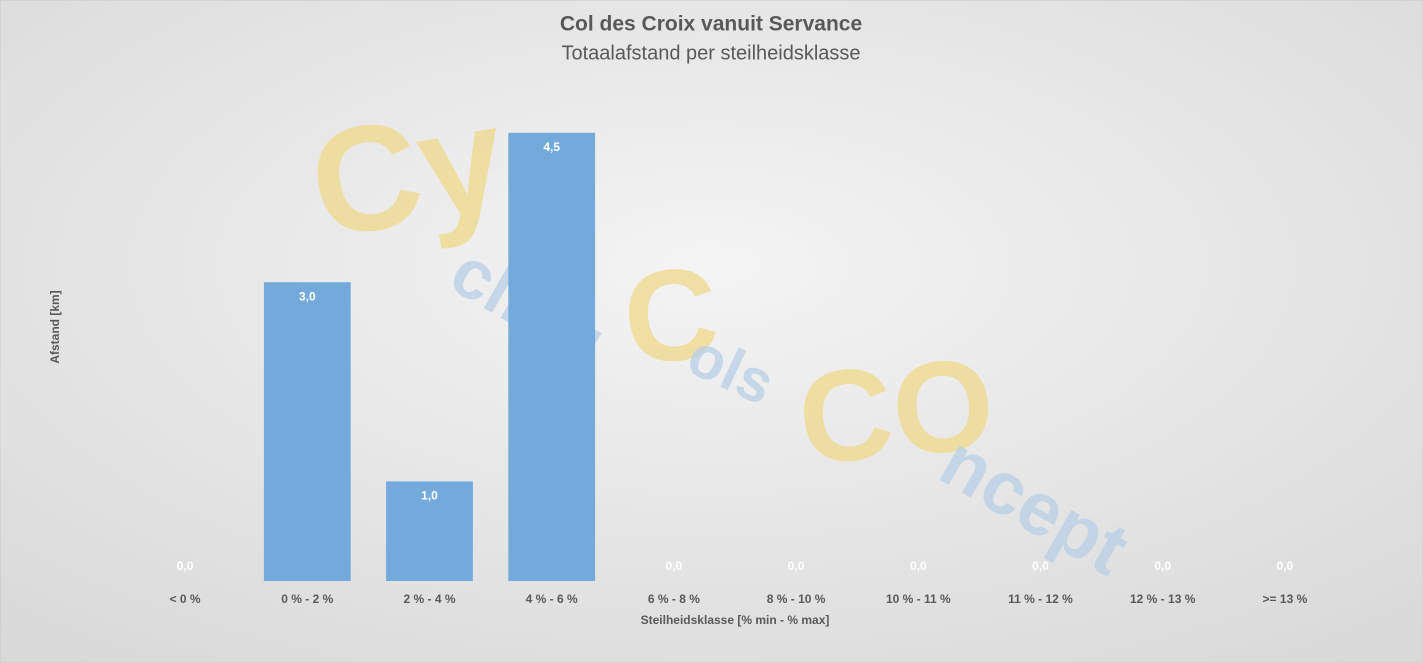  I want to click on chart-subtitle: Totaalafstand per steilheidsklasse, so click(710, 53).